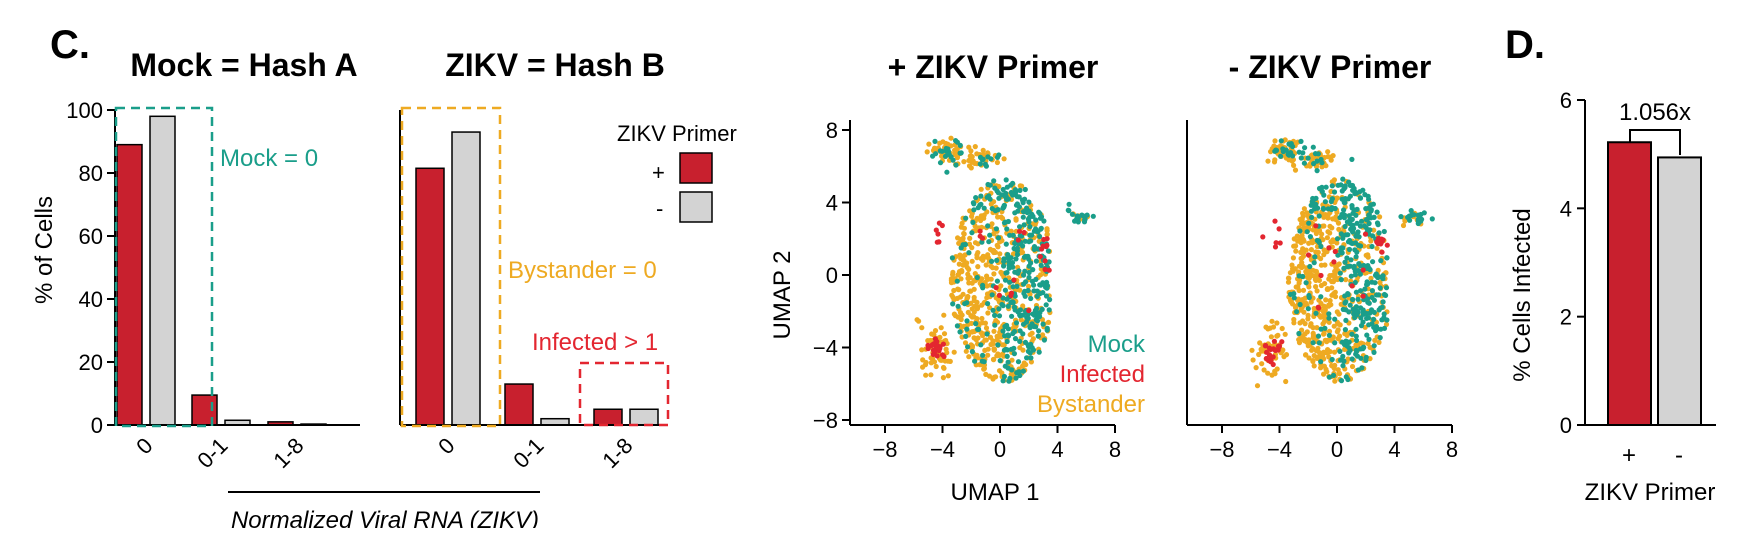  What do you see at coordinates (144, 446) in the screenshot?
I see `x-tick-label: 0` at bounding box center [144, 446].